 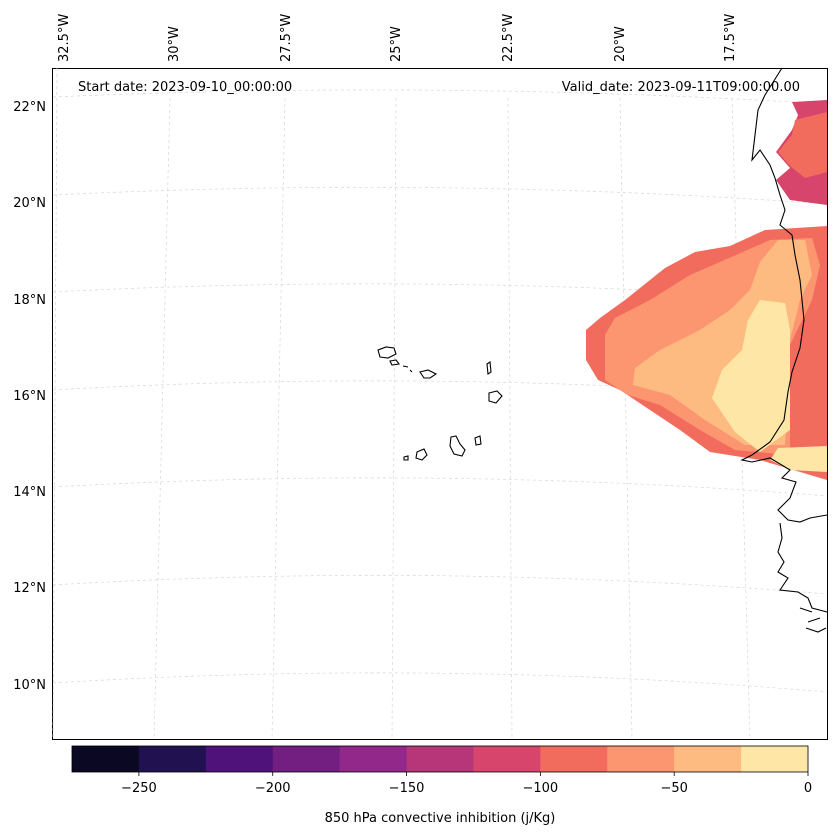 What do you see at coordinates (406, 458) in the screenshot?
I see `island-brava` at bounding box center [406, 458].